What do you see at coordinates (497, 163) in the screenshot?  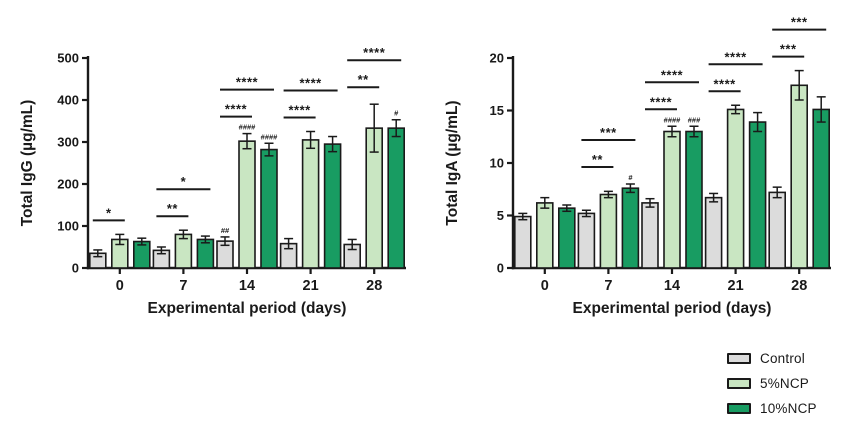 I see `y-tick-label: 10` at bounding box center [497, 163].